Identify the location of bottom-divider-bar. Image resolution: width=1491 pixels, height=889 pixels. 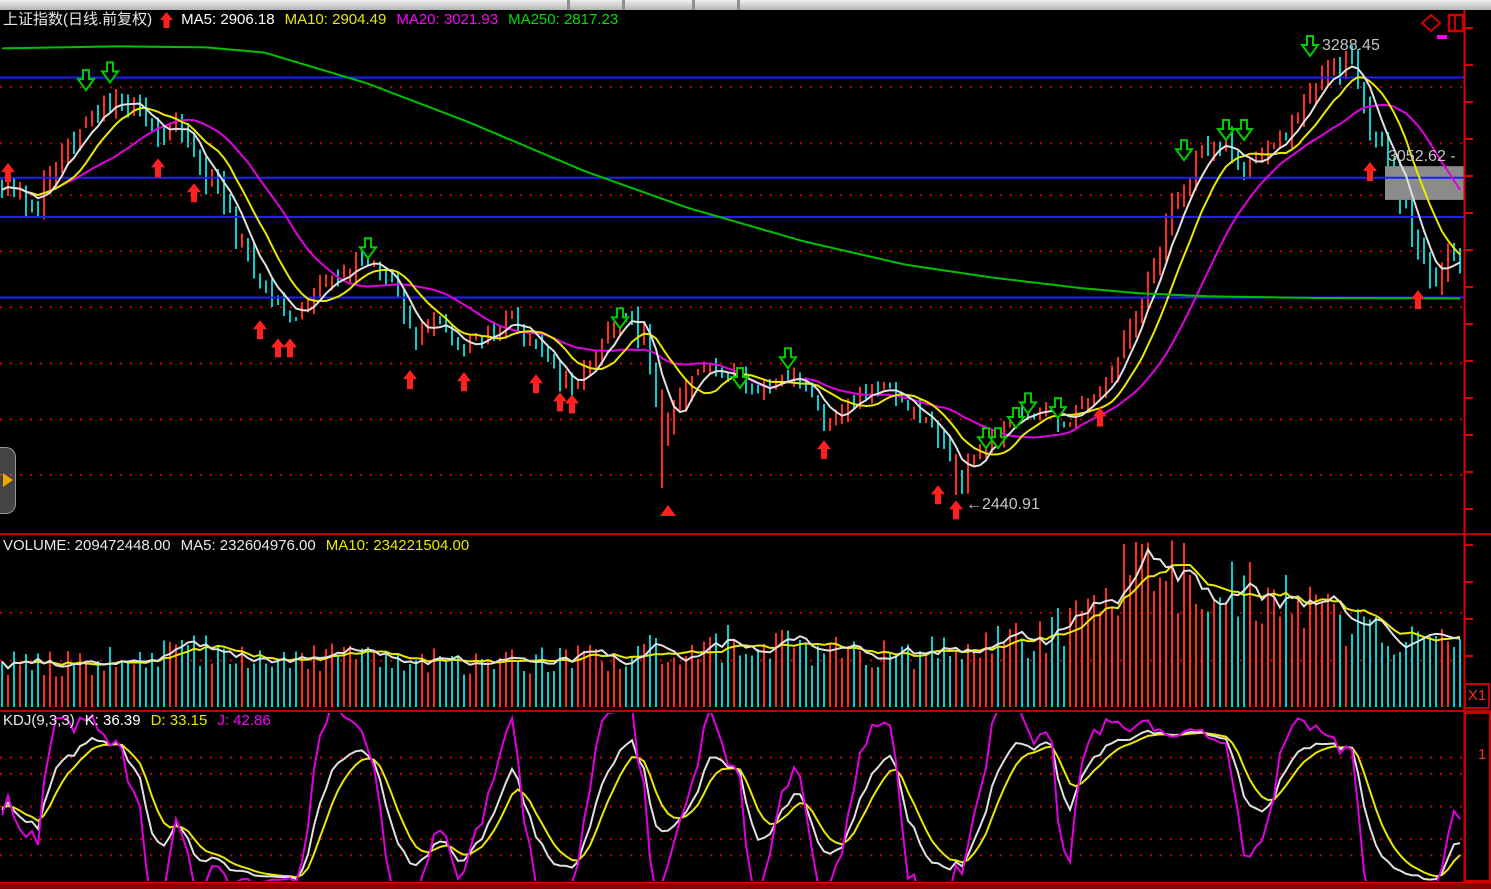
(745, 885).